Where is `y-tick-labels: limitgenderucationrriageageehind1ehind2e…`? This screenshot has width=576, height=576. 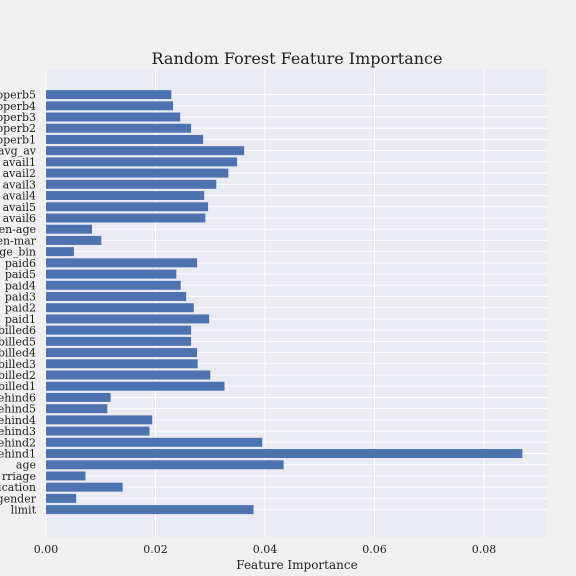
y-tick-labels: limitgenderucationrriageageehind1ehind2e… is located at coordinates (18, 303).